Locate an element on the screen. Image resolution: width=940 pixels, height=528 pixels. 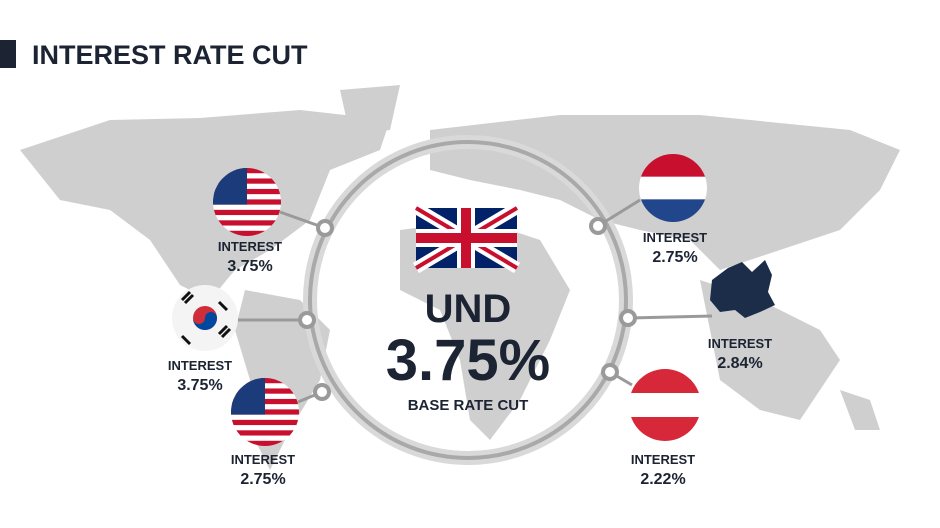
node-rate: 2.22% is located at coordinates (662, 479).